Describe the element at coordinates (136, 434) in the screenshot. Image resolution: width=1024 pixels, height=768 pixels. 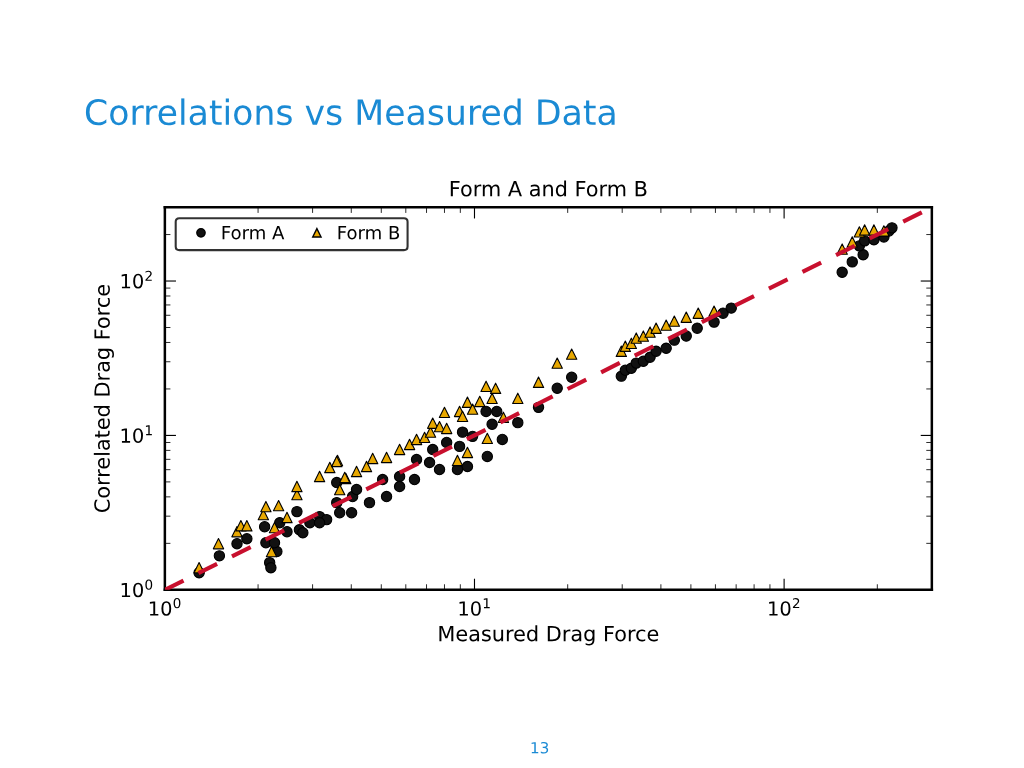
I see `y-tick-label: 10$^{1}$` at that location.